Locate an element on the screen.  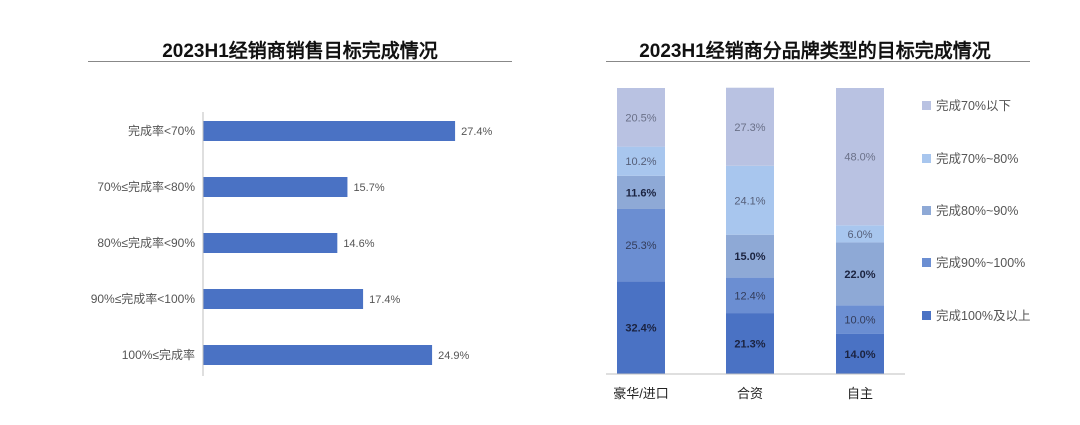
bar-value-label: 27.4% is located at coordinates (476, 132).